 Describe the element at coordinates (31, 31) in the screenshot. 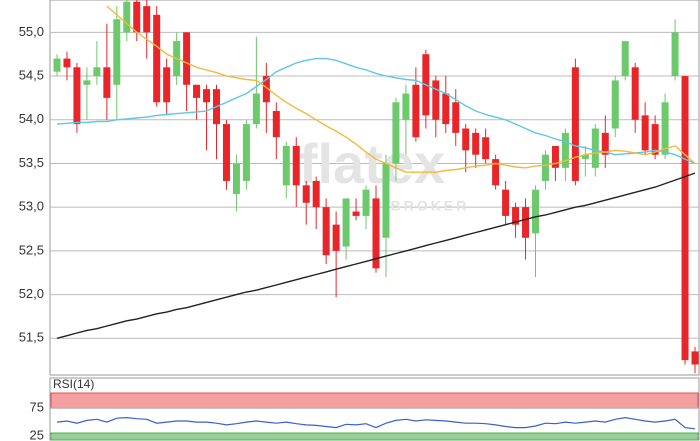

I see `y-tick-label: 55,0` at that location.